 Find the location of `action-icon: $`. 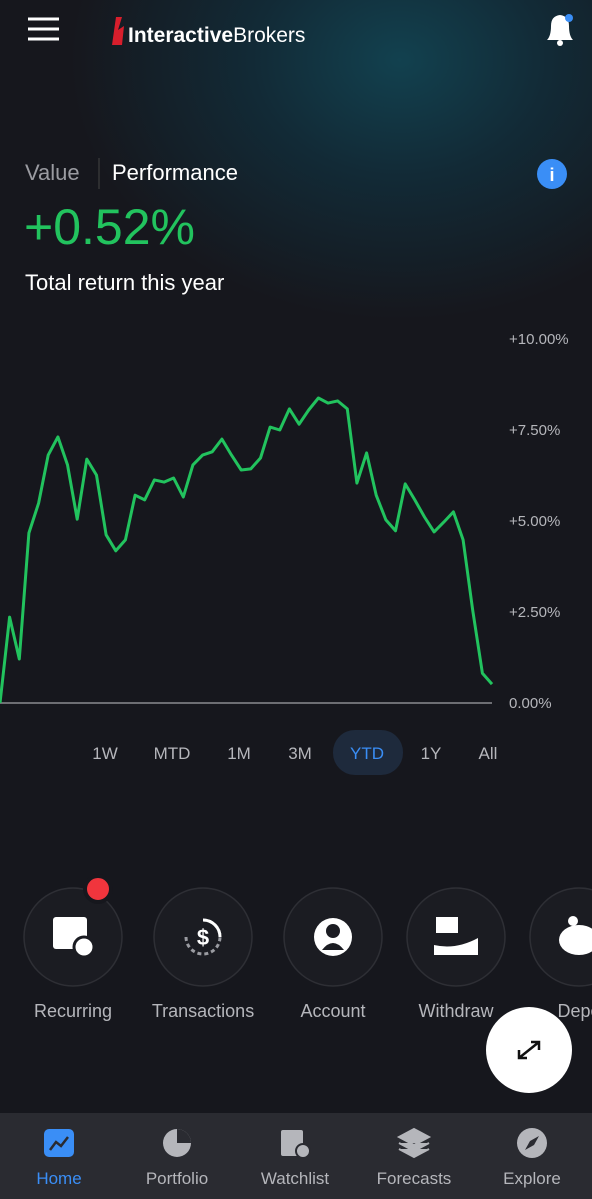

action-icon: $ is located at coordinates (203, 937).